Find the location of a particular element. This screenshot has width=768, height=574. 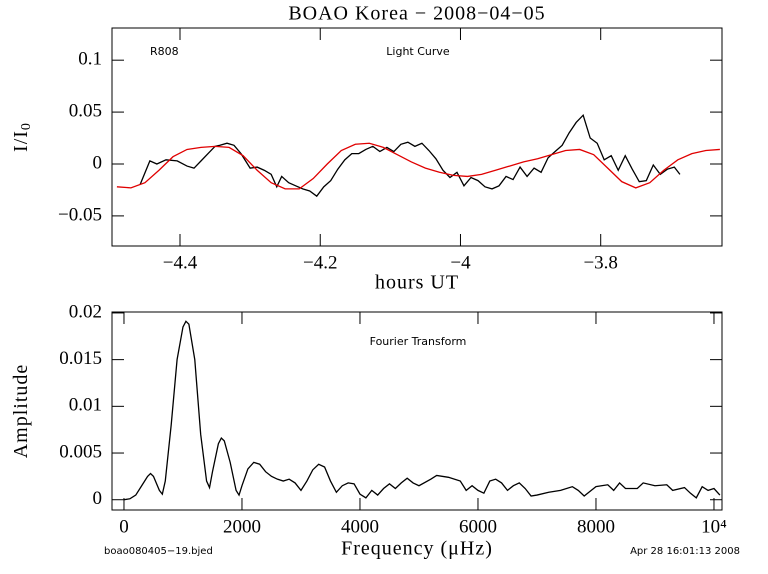

y-tick-label: 0.015 is located at coordinates (80, 358).